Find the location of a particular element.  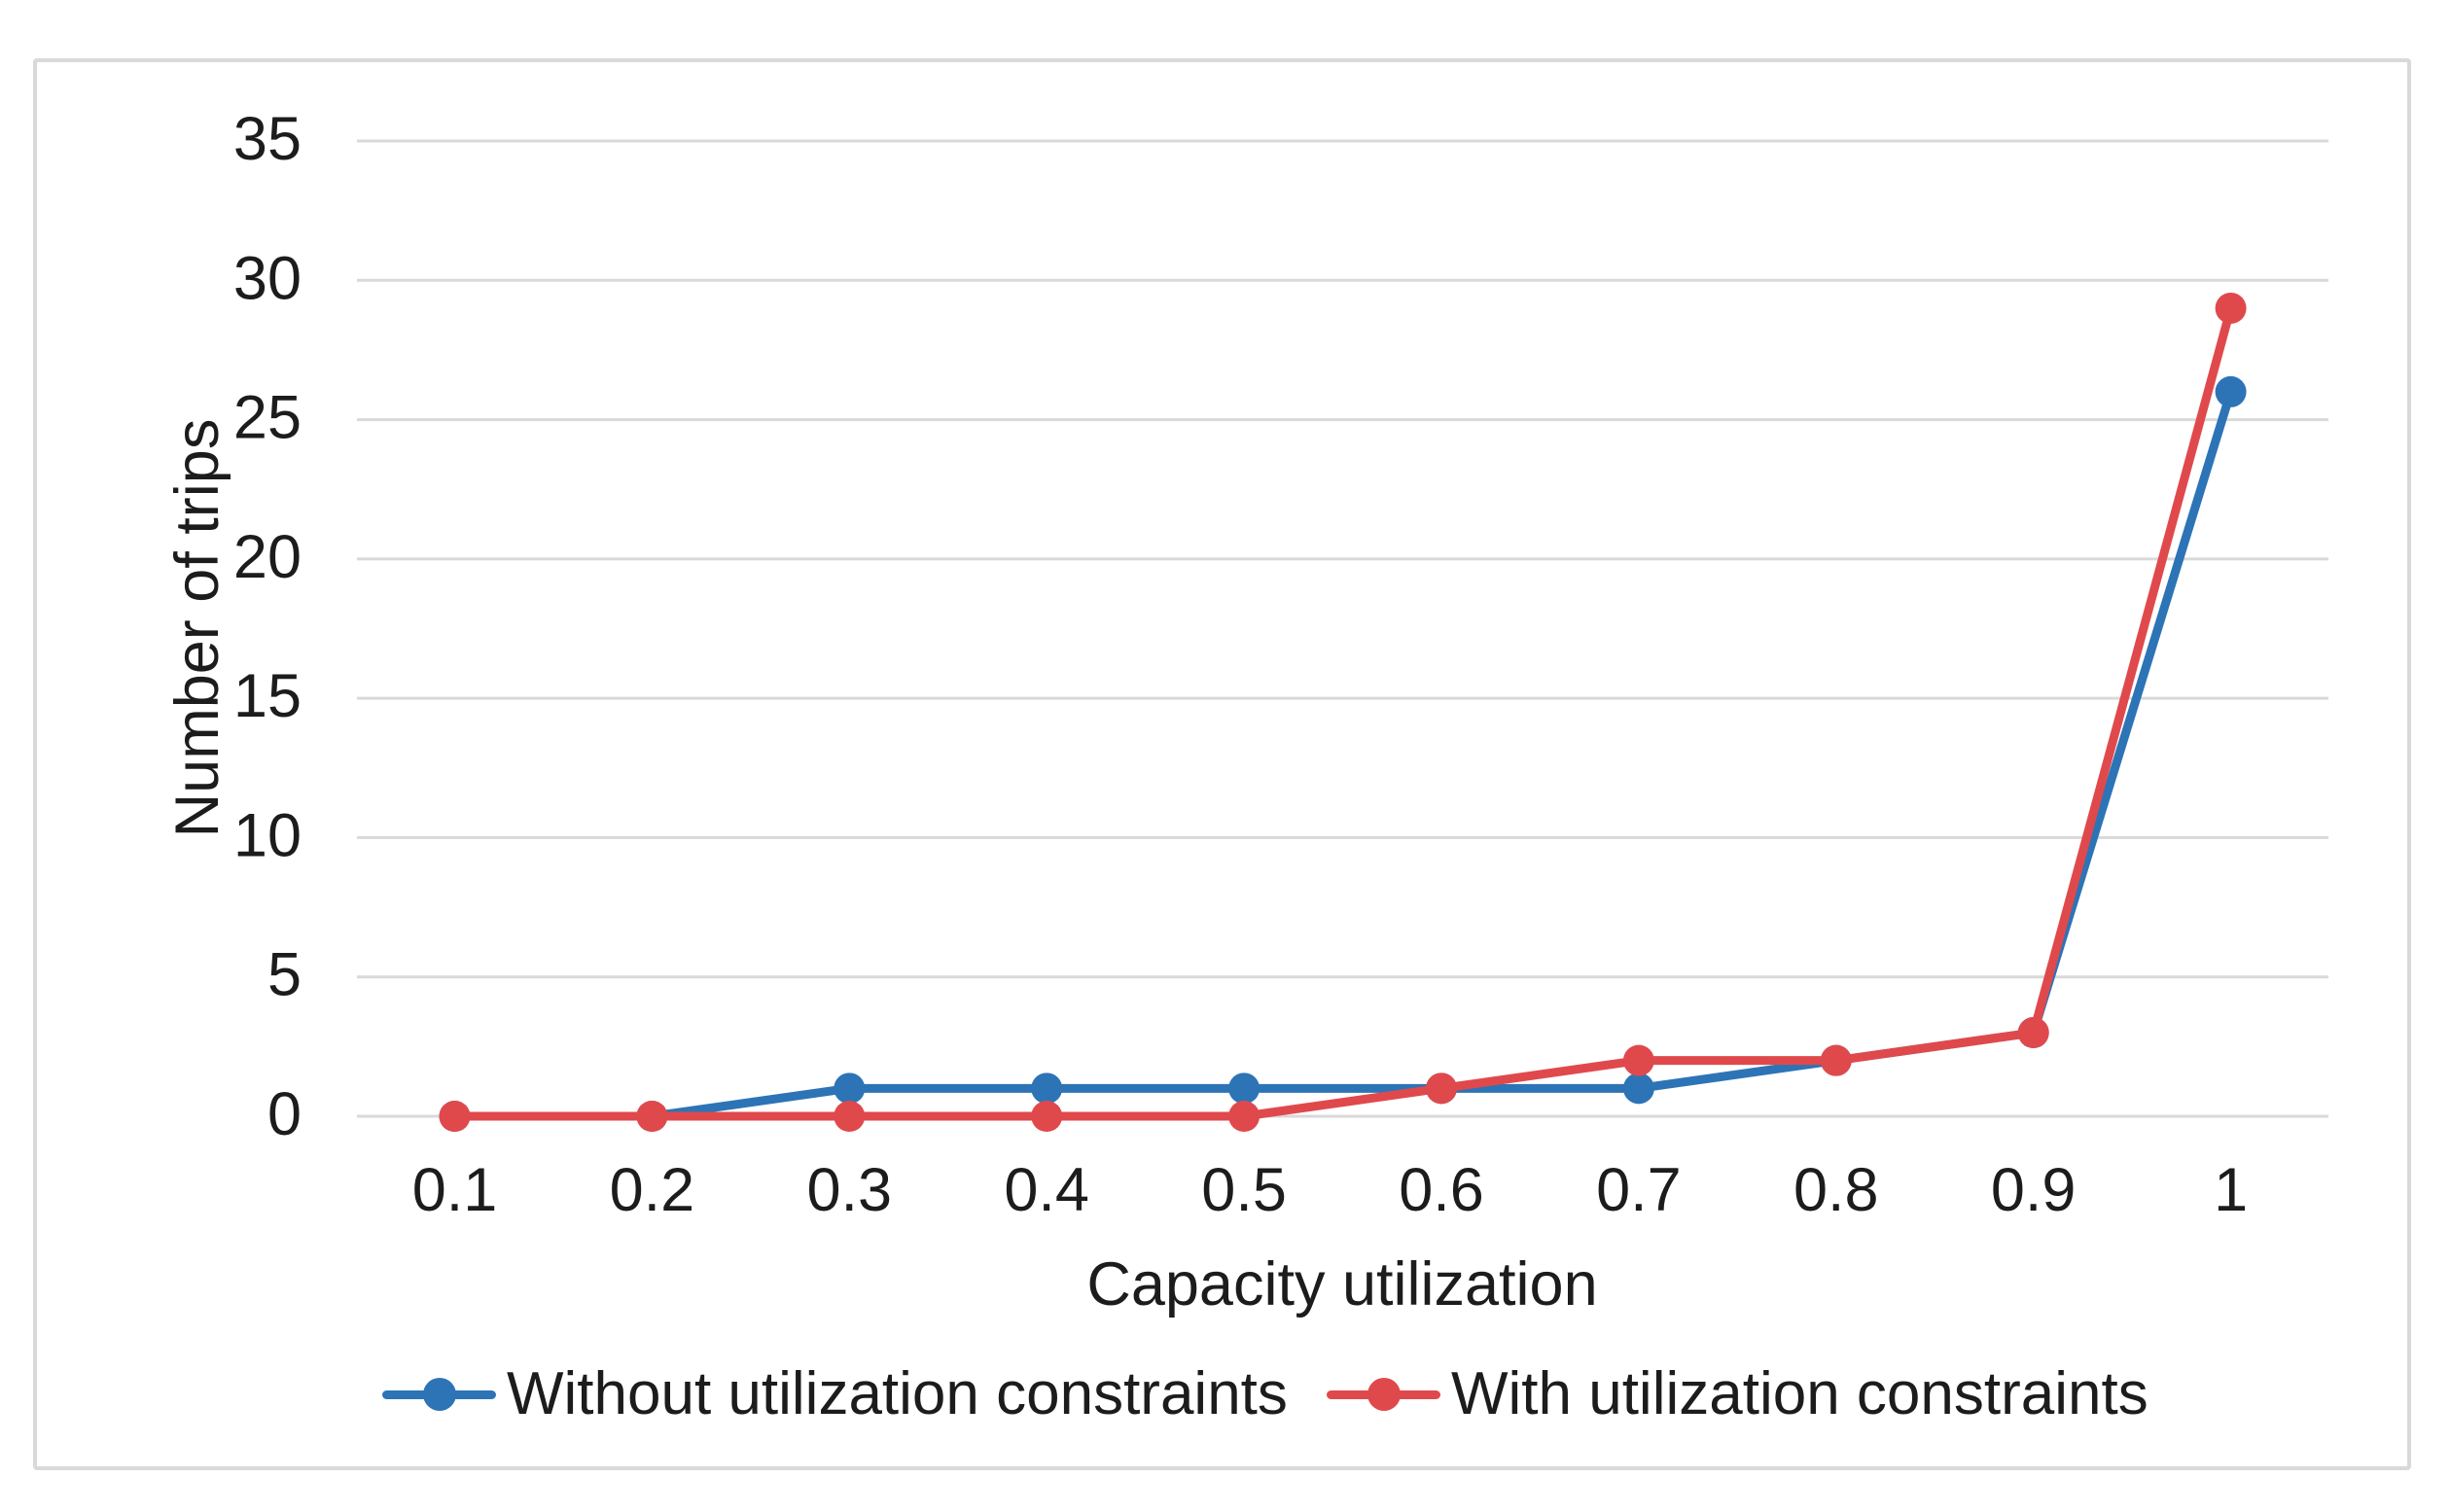

legend-item-without-constraints: Without utilization constraints is located at coordinates (835, 1394).